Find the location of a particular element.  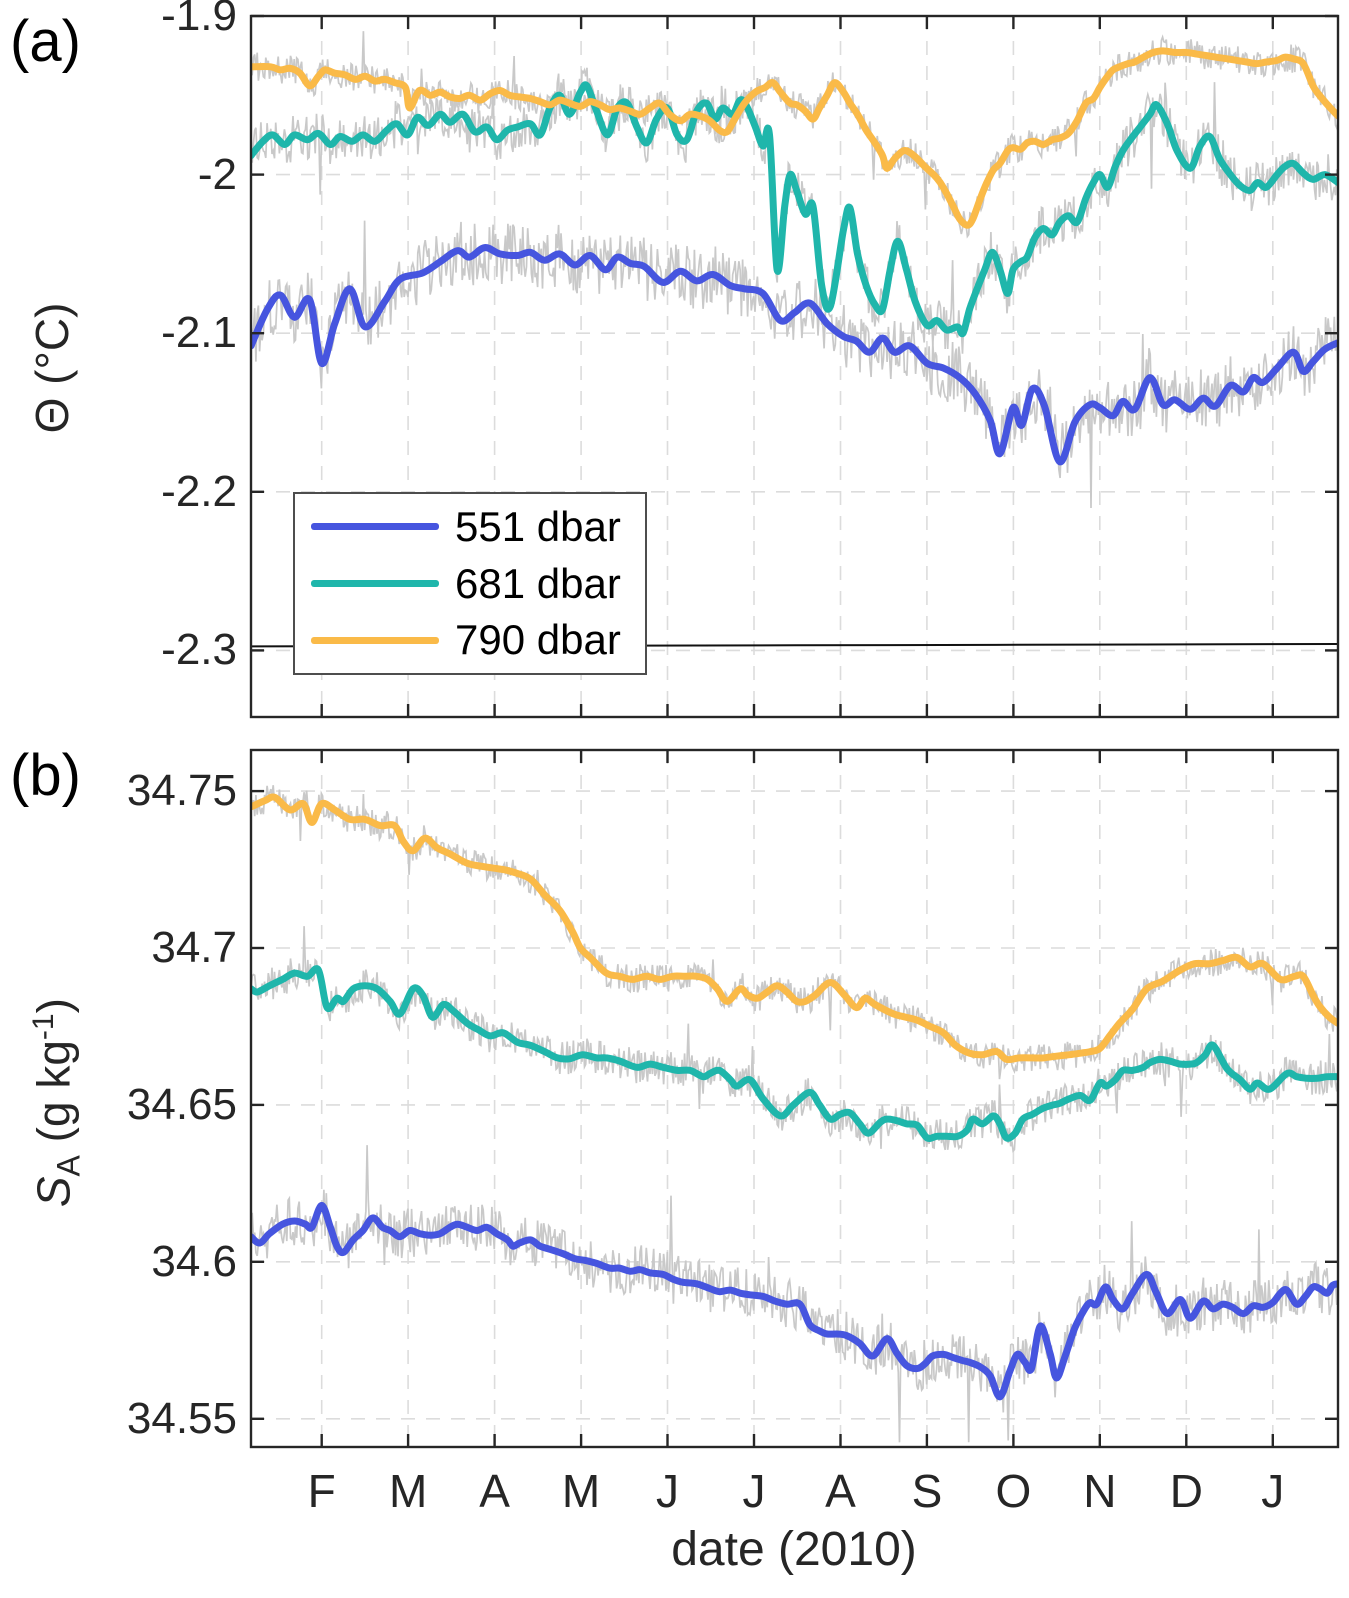

legend-label: 790 dbar is located at coordinates (538, 640).